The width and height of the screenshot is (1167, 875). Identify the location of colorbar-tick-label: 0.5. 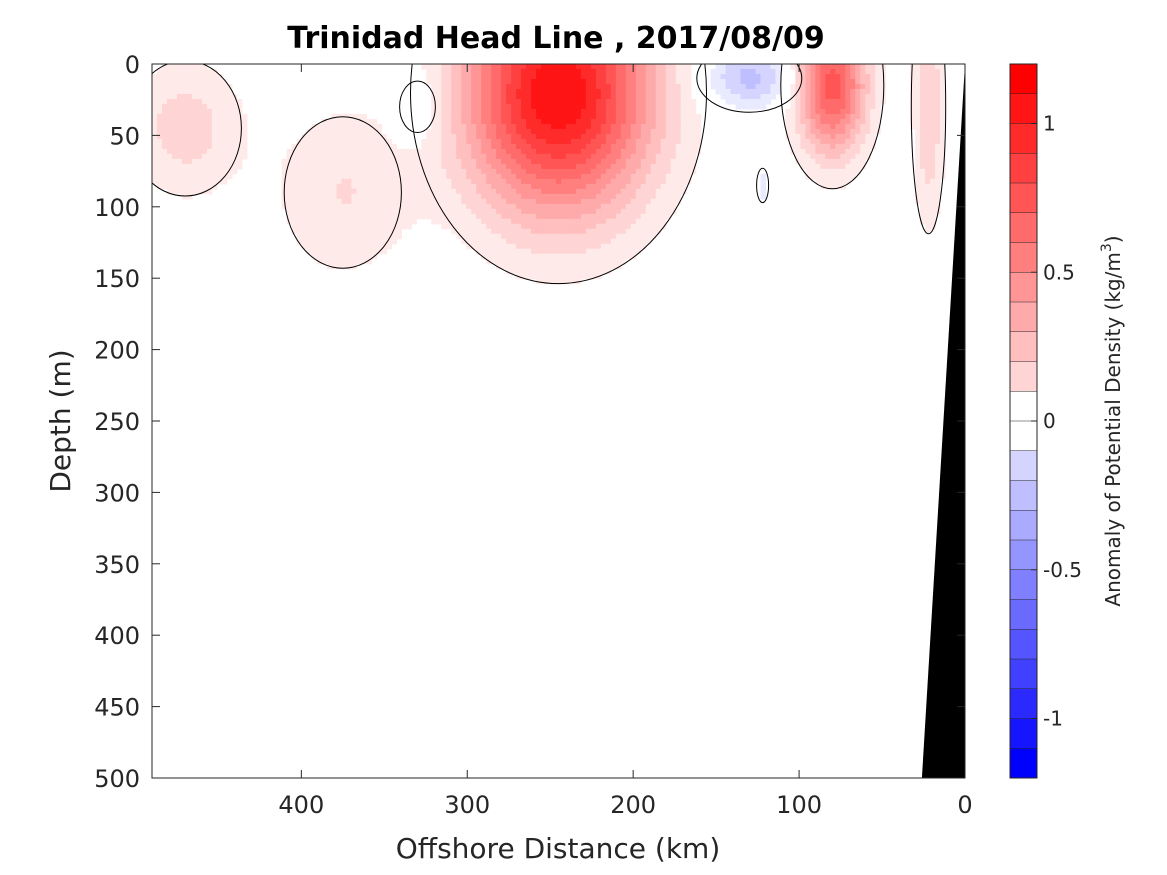
(1059, 272).